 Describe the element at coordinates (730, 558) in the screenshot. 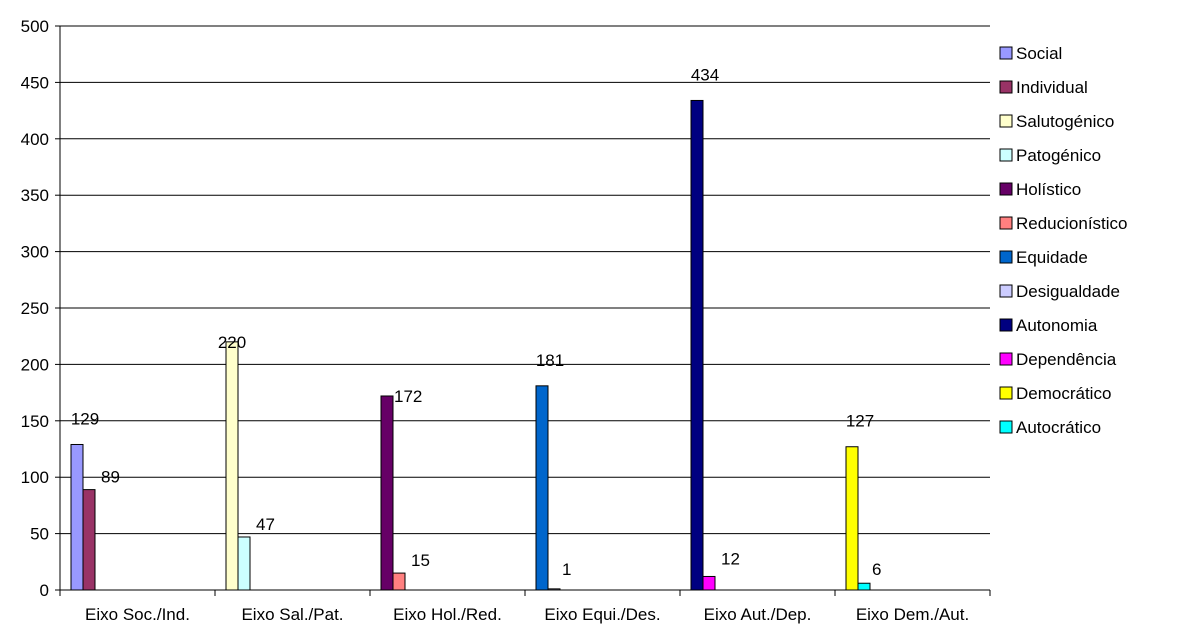

I see `data-label: 12` at that location.